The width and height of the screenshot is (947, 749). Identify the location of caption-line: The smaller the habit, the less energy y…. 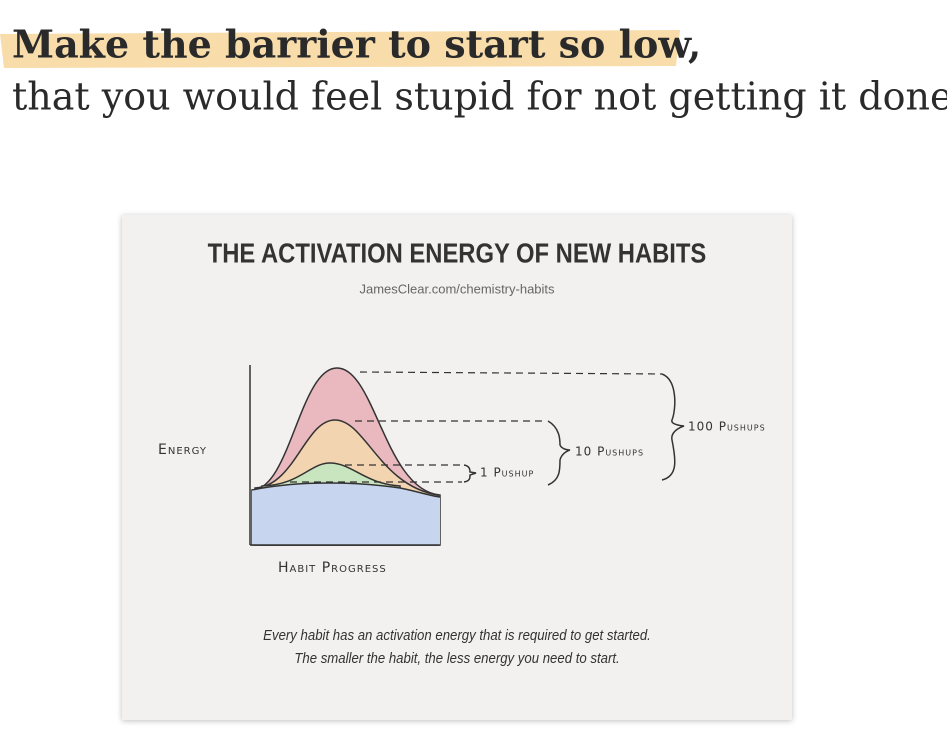
(456, 657).